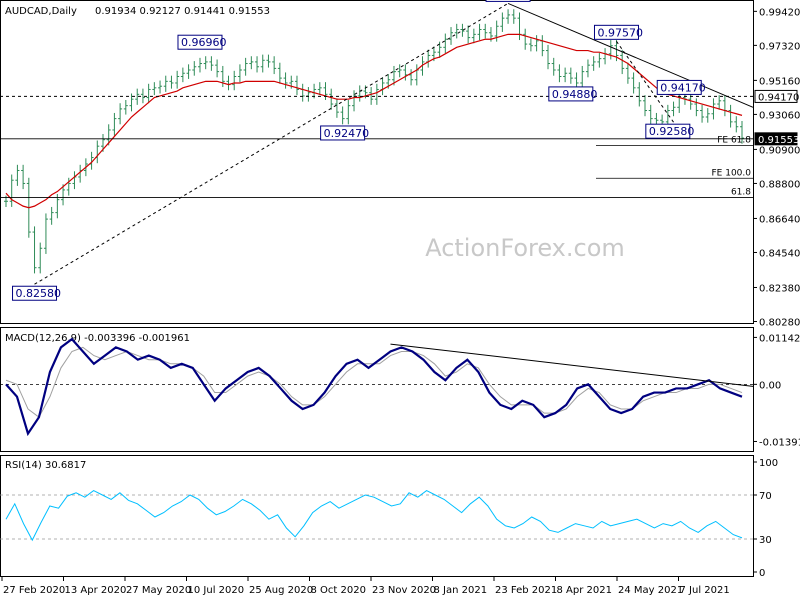  Describe the element at coordinates (734, 140) in the screenshot. I see `level-label: FE 61.8` at that location.